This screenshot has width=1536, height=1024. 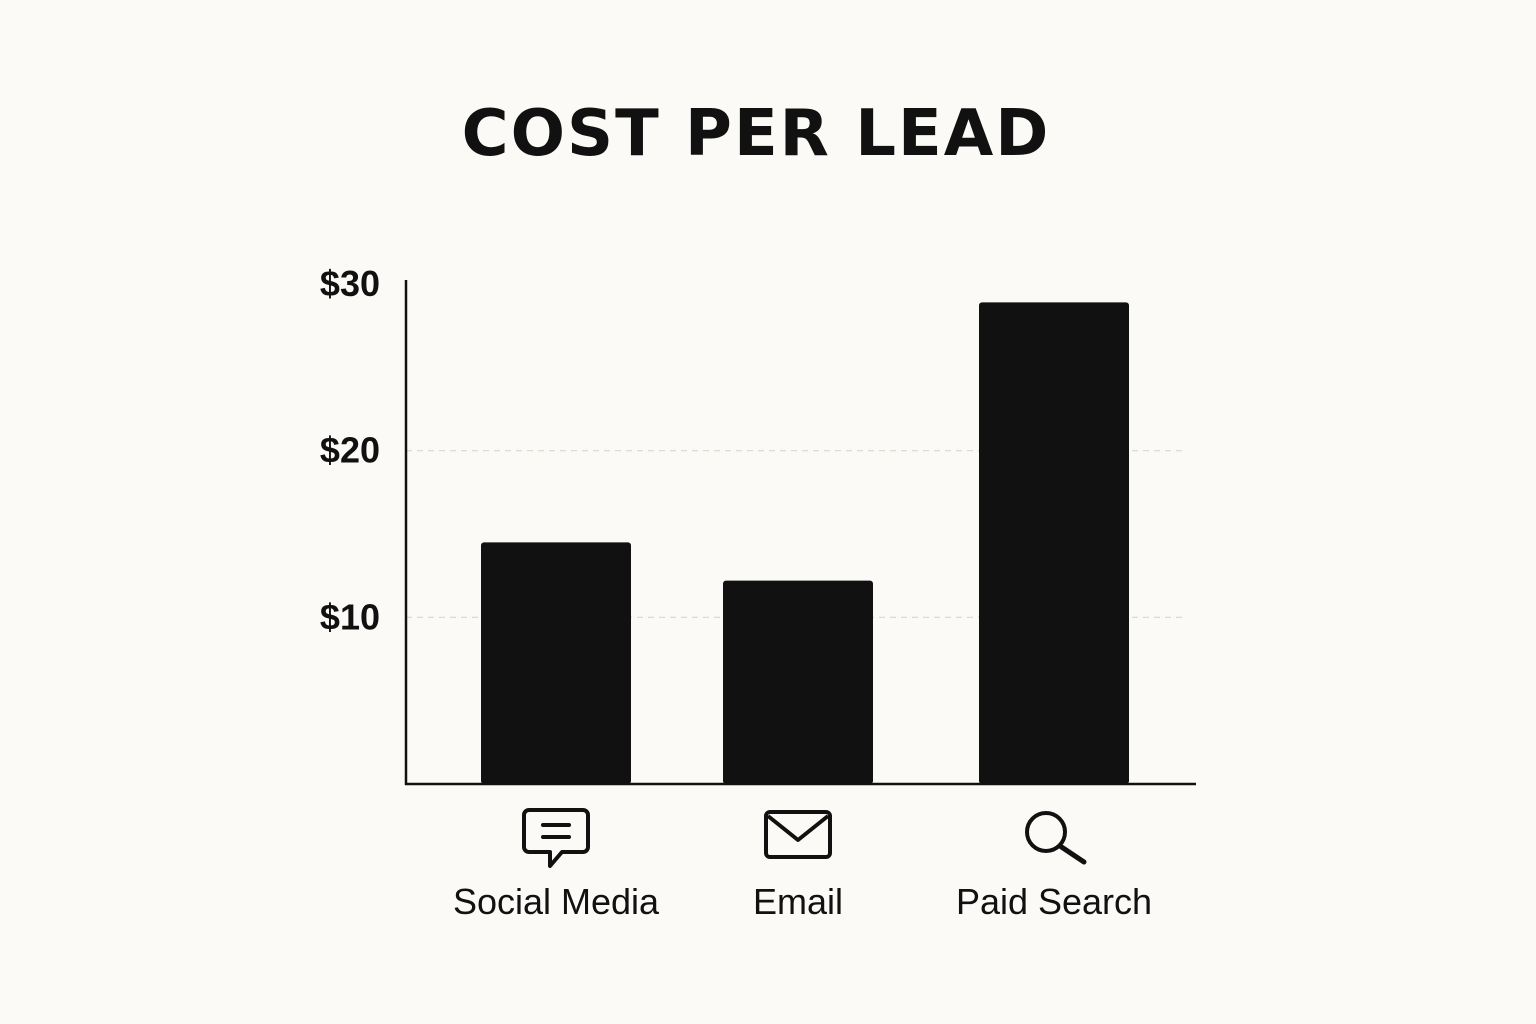 What do you see at coordinates (350, 283) in the screenshot?
I see `y-tick-label: $30` at bounding box center [350, 283].